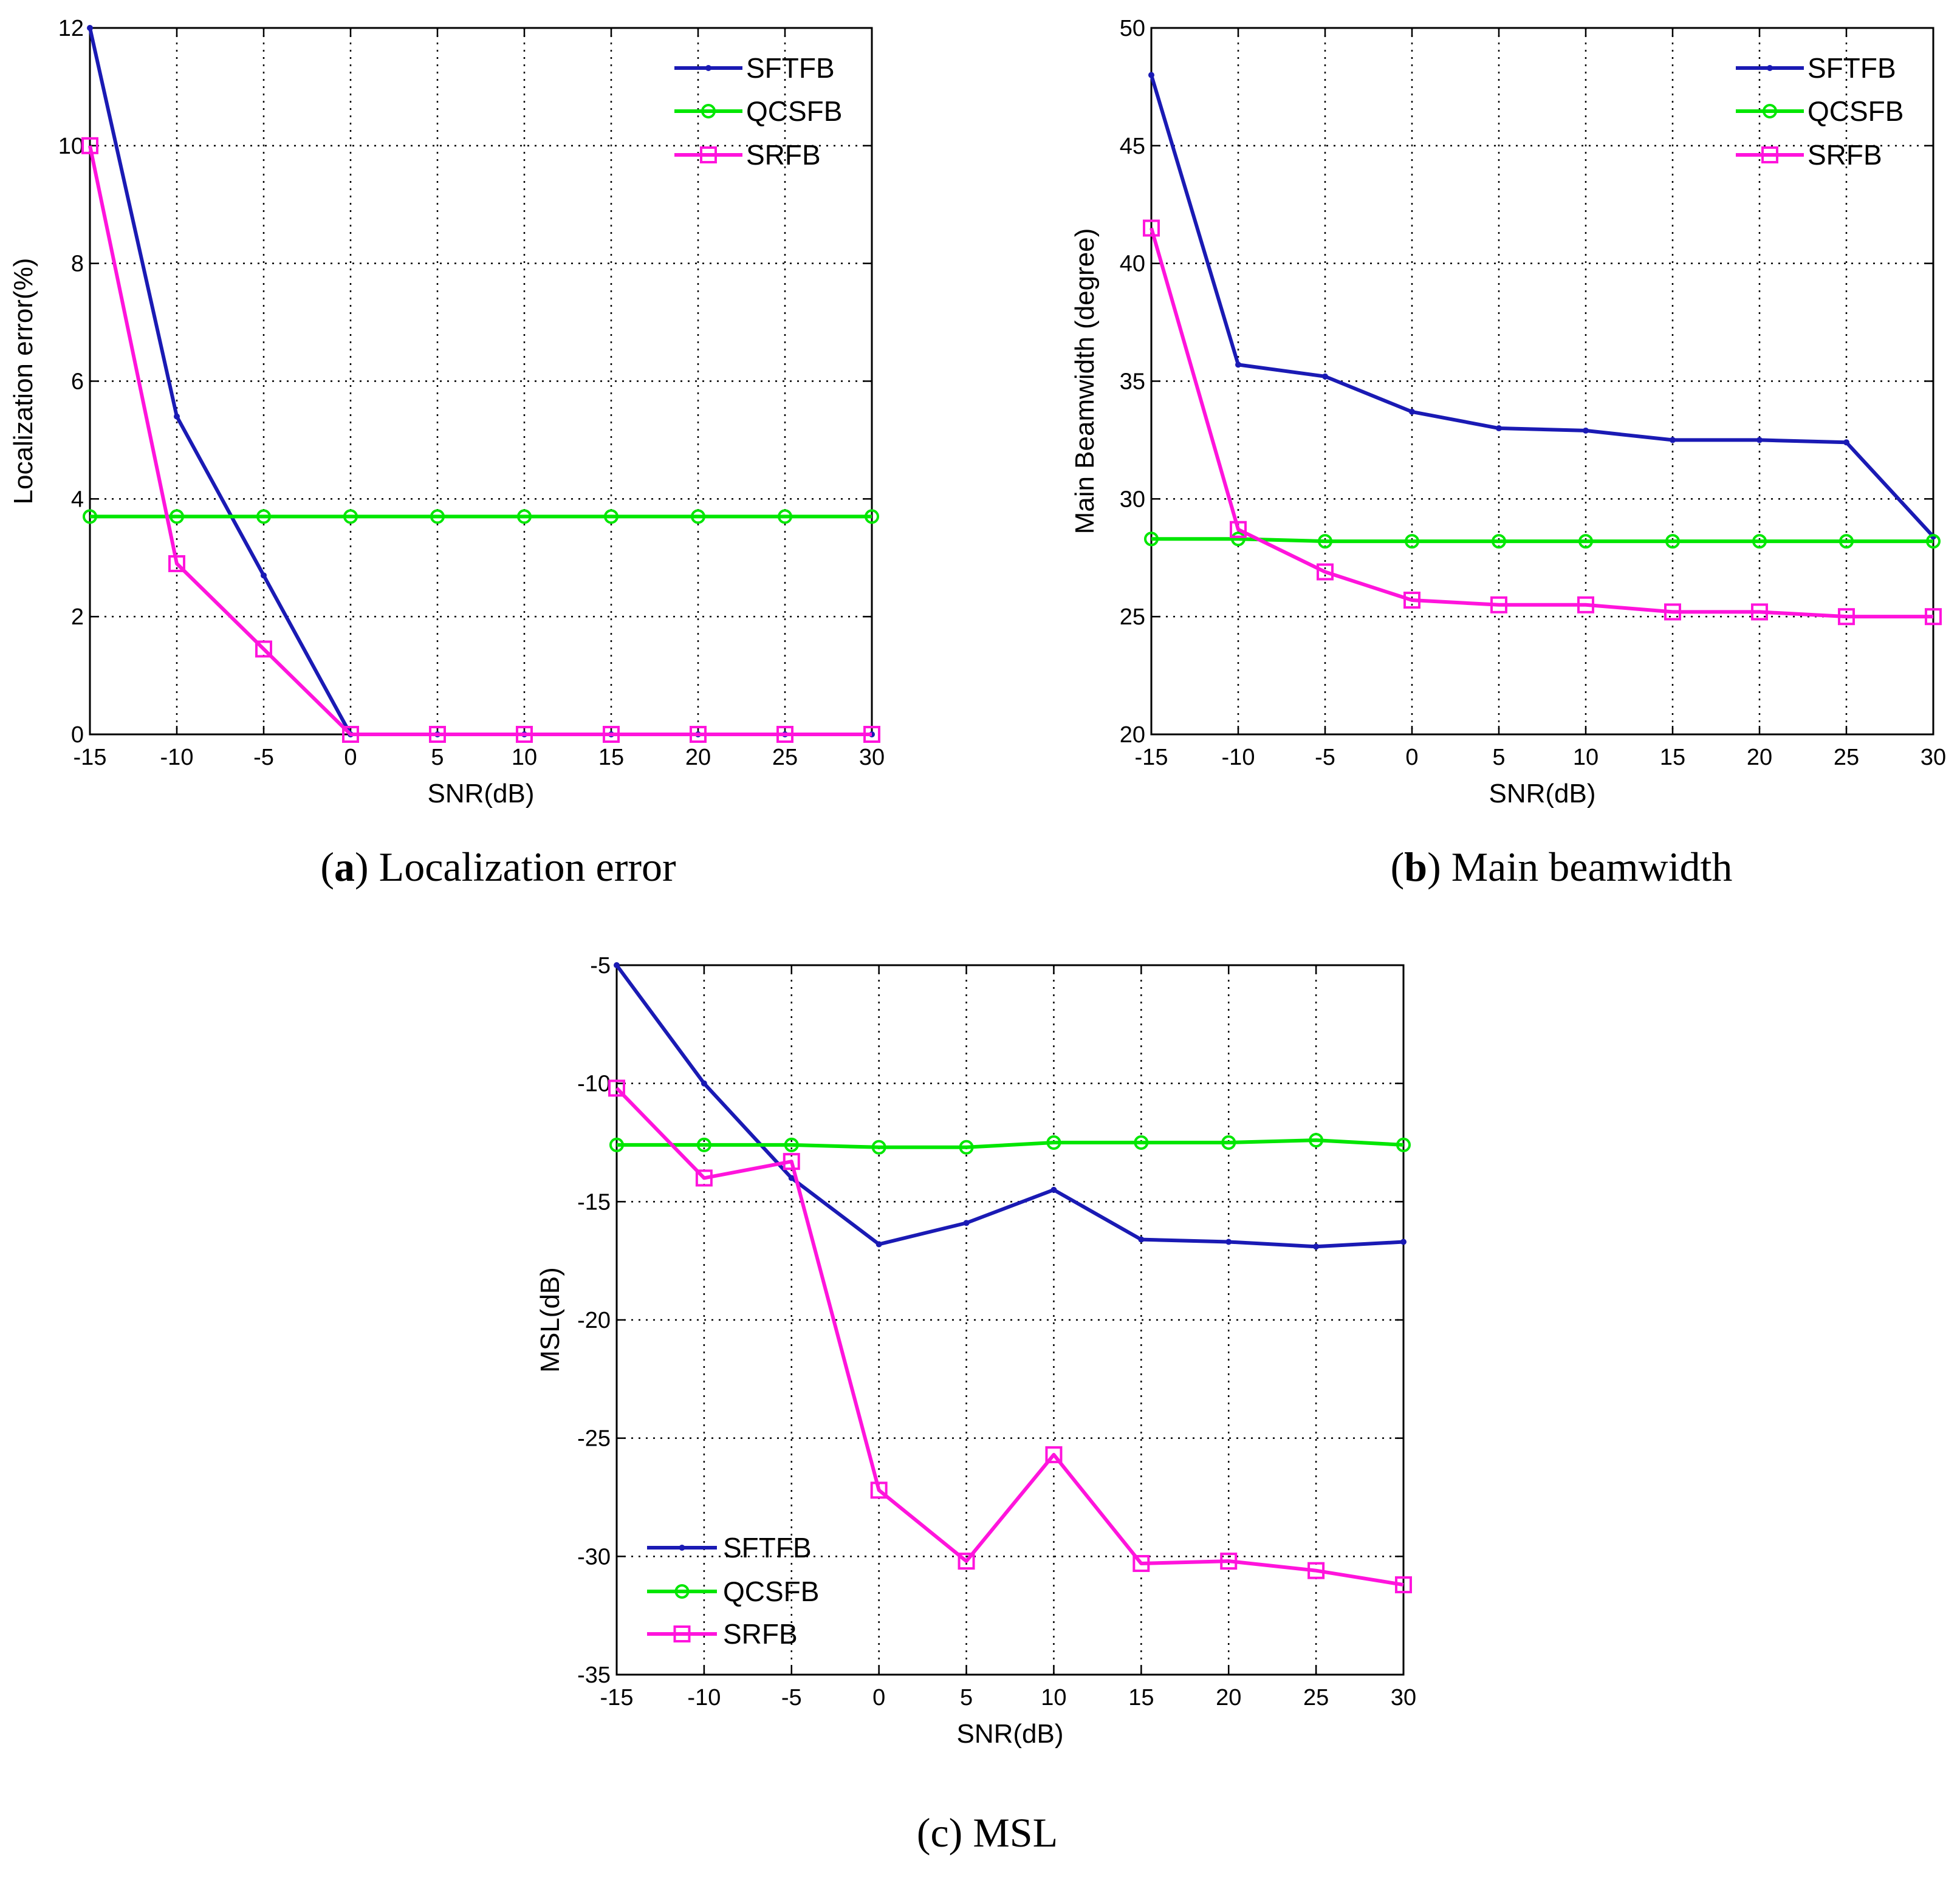 The height and width of the screenshot is (1900, 1960). I want to click on series-sftfb, so click(1010, 1106).